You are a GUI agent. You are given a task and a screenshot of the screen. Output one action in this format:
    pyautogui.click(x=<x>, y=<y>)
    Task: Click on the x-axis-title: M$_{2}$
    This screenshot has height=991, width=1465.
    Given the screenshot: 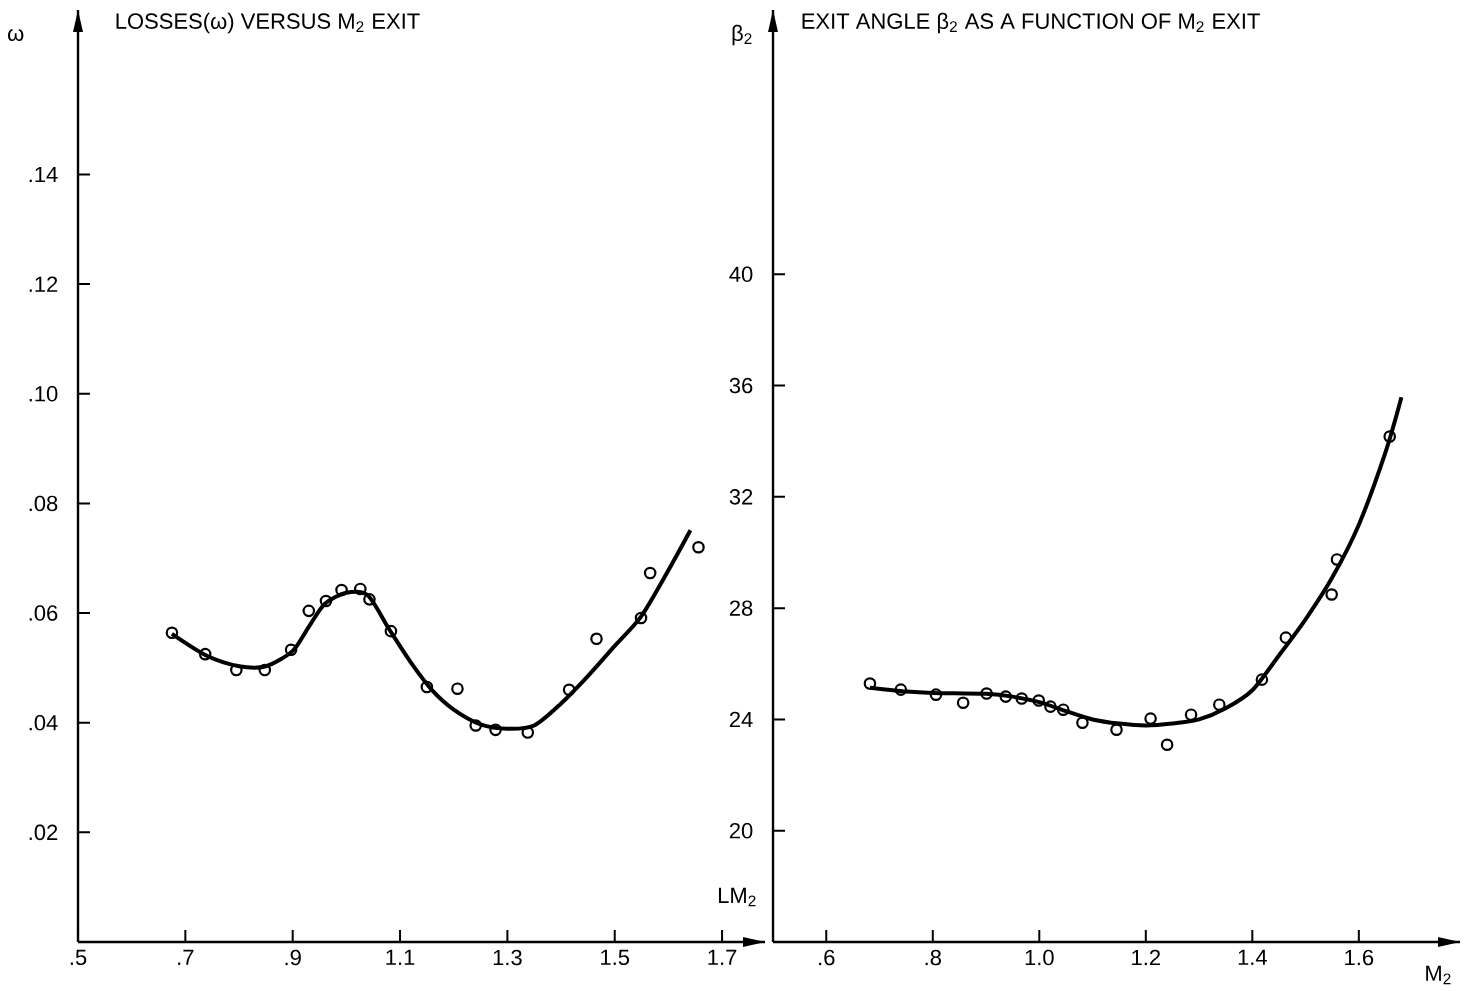 What is the action you would take?
    pyautogui.click(x=1438, y=975)
    